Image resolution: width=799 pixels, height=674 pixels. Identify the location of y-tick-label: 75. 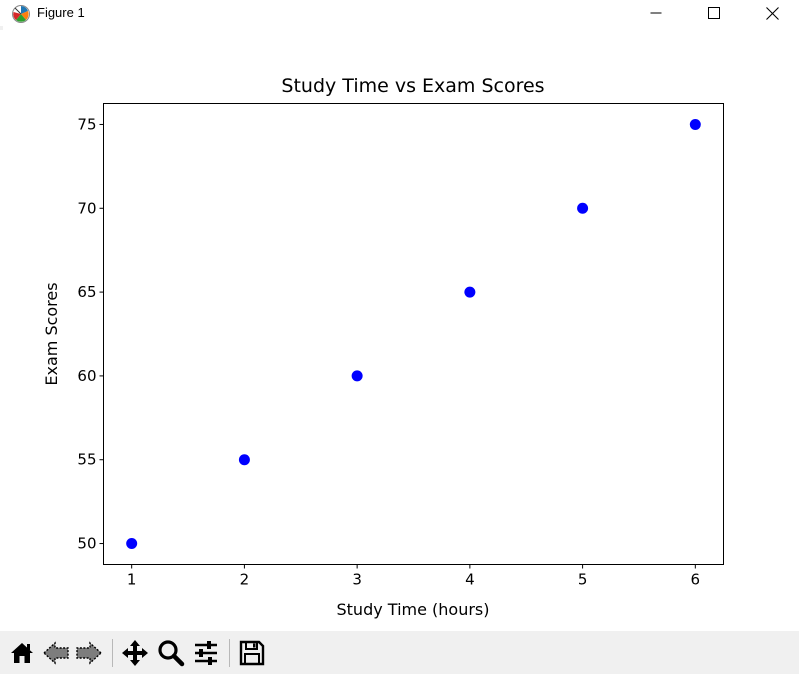
(86, 124).